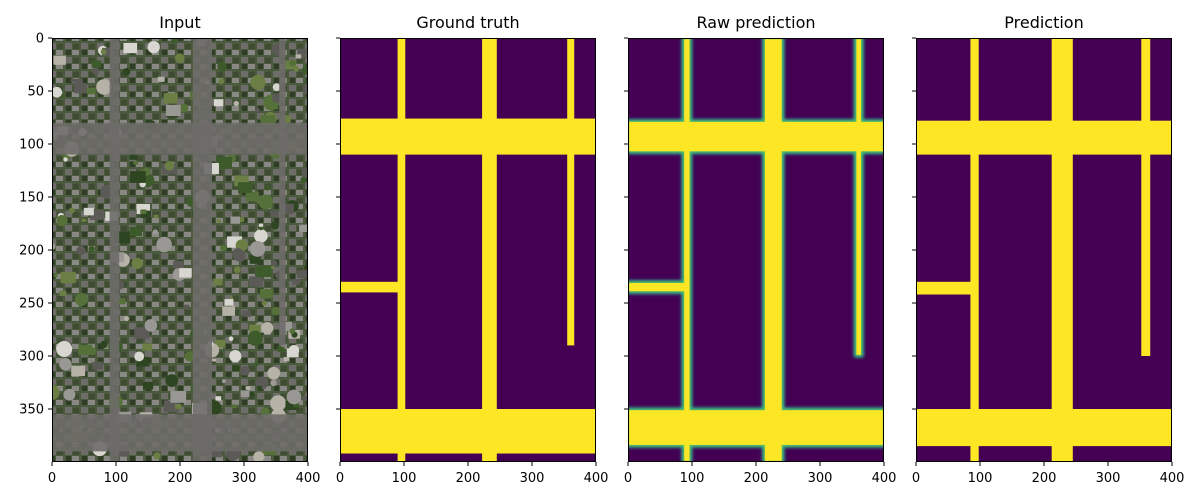  What do you see at coordinates (1043, 22) in the screenshot?
I see `panel-title: Prediction` at bounding box center [1043, 22].